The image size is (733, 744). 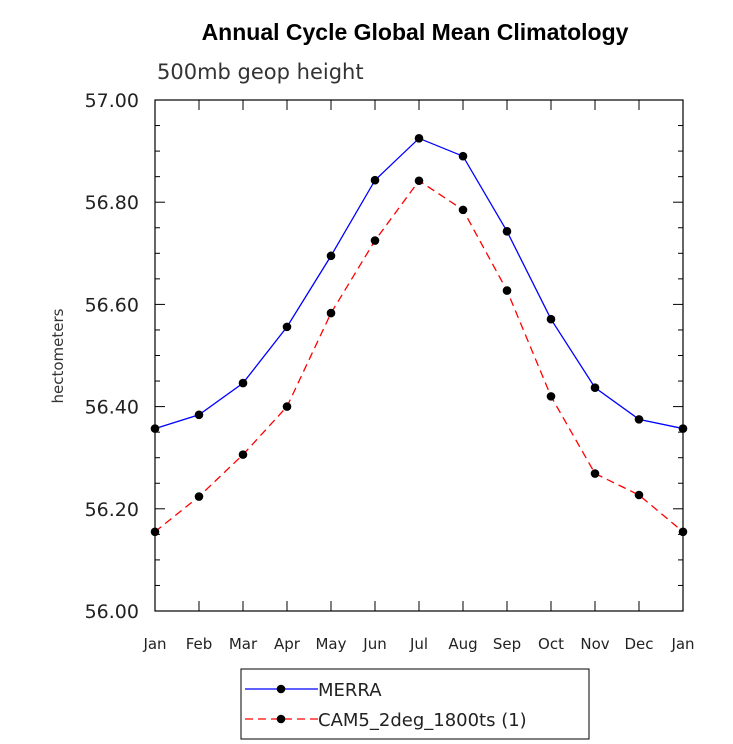 I want to click on x-tick-label: Mar, so click(x=243, y=644).